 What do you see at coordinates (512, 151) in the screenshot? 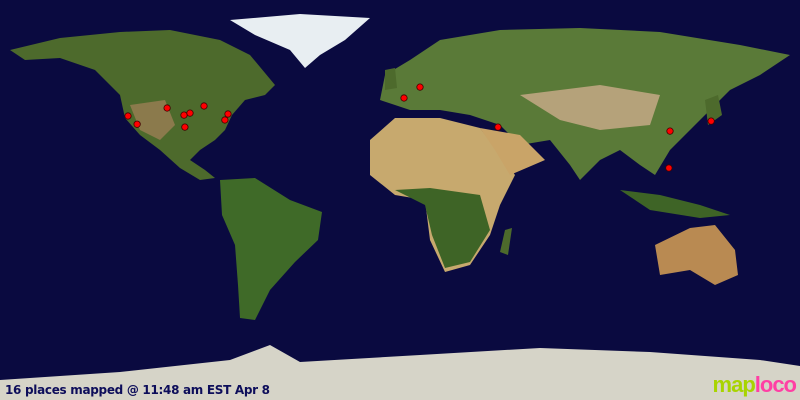
I see `arabia` at bounding box center [512, 151].